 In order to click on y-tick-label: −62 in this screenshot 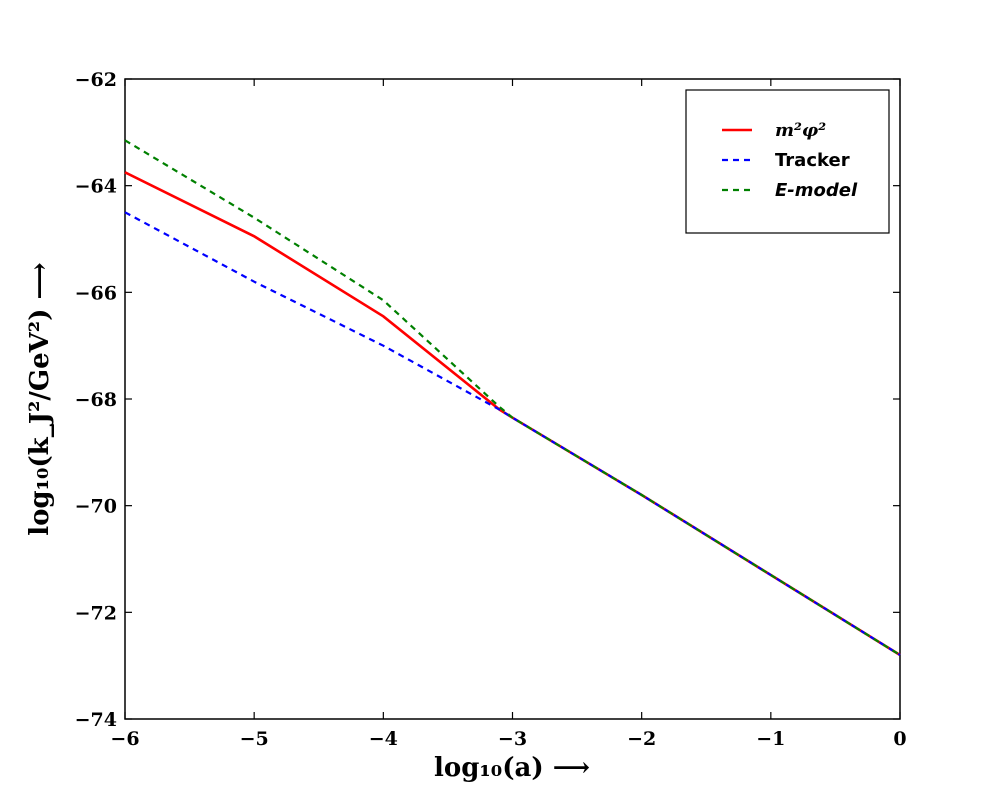, I will do `click(96, 80)`.